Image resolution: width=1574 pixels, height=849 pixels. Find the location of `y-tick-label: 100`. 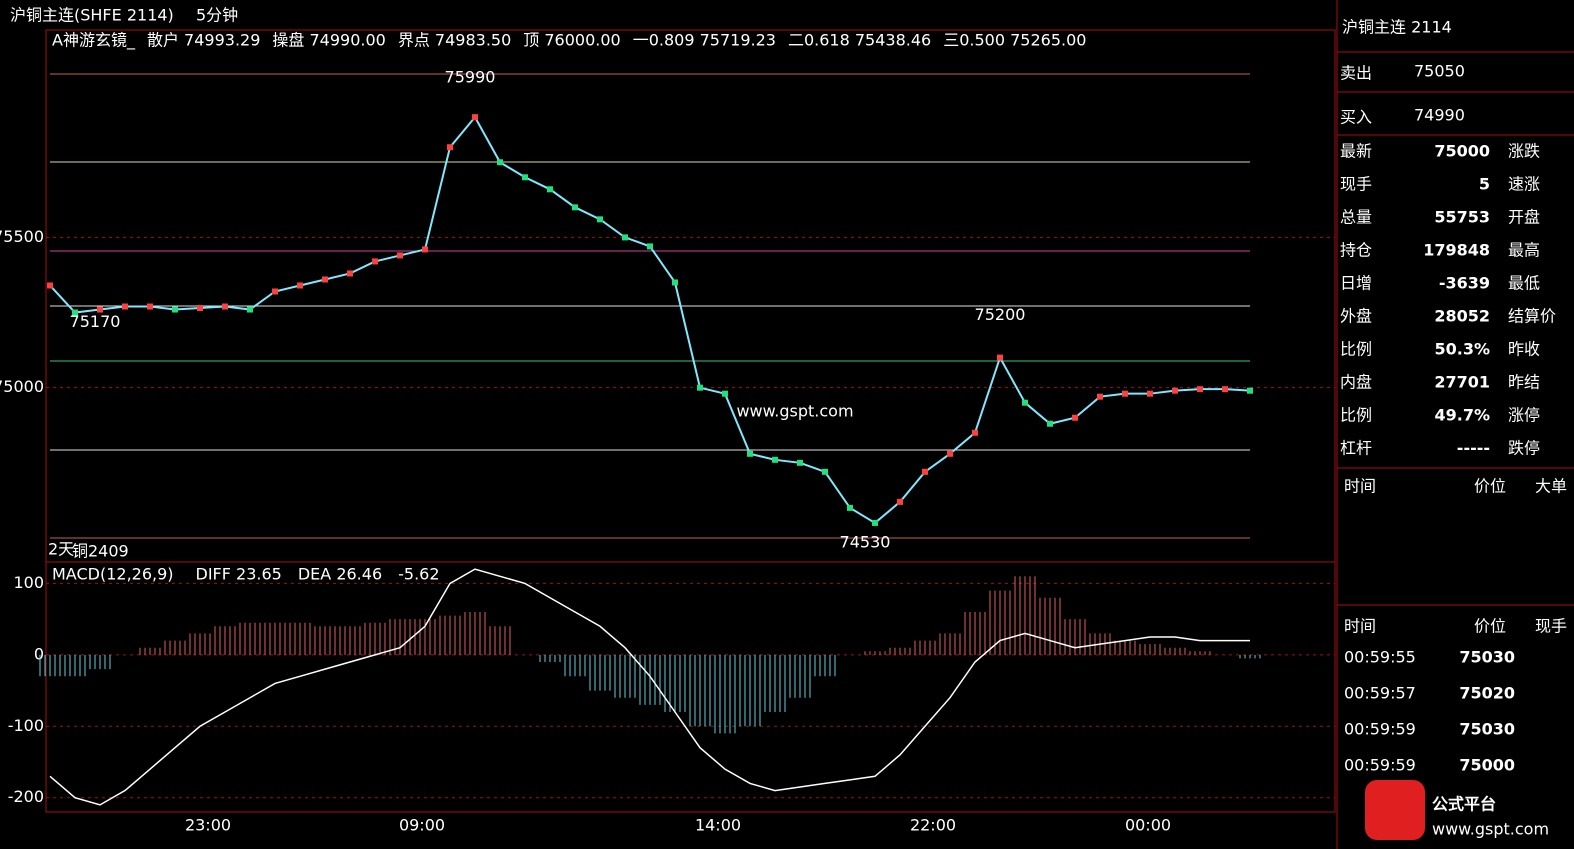

y-tick-label: 100 is located at coordinates (28, 582).